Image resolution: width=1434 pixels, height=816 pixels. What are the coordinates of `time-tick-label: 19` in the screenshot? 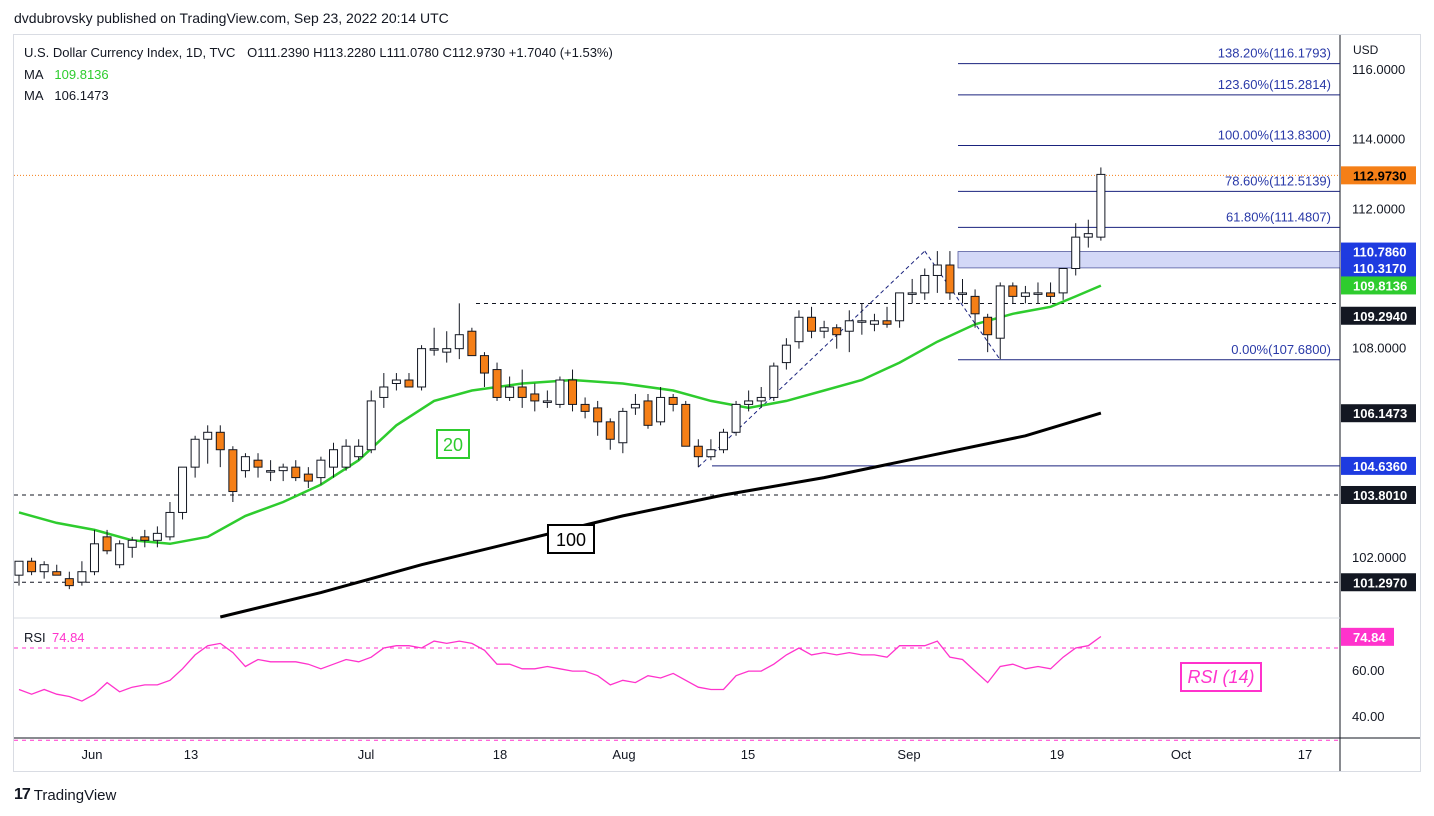 It's located at (1057, 754).